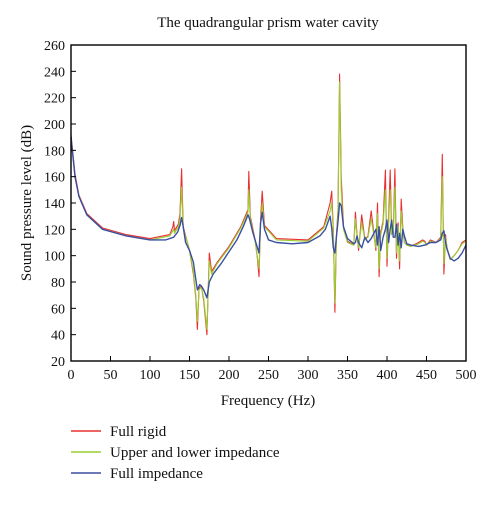 This screenshot has width=496, height=505. Describe the element at coordinates (58, 362) in the screenshot. I see `y-tick-label: 20` at that location.